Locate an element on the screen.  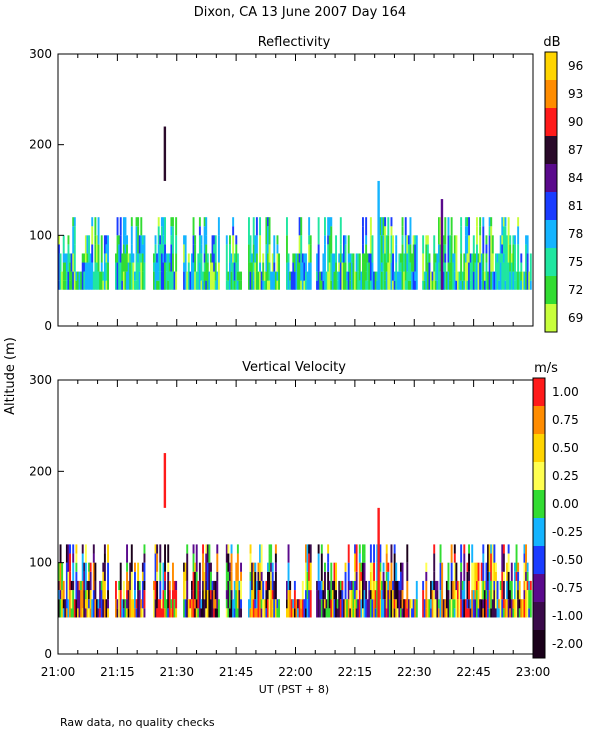
y-tick-label: 0 is located at coordinates (48, 654).